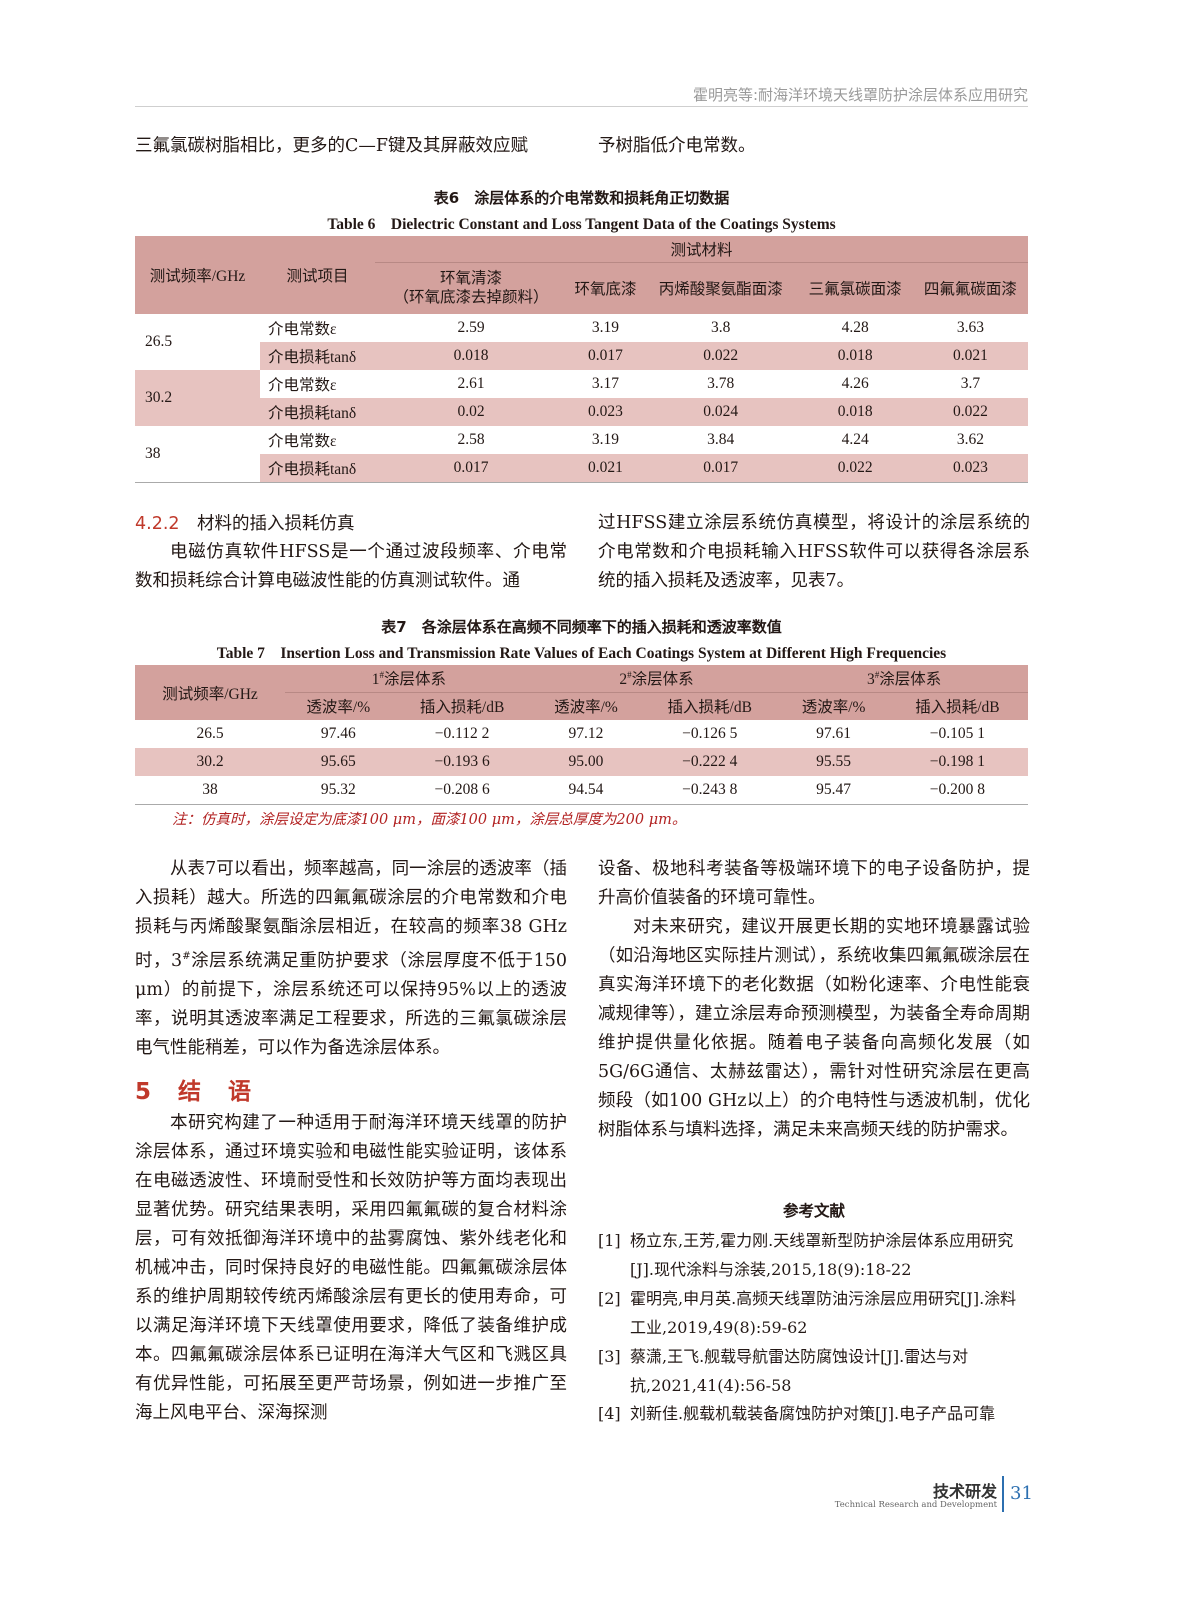 The width and height of the screenshot is (1187, 1600). I want to click on value-cell: −0.222 4, so click(710, 761).